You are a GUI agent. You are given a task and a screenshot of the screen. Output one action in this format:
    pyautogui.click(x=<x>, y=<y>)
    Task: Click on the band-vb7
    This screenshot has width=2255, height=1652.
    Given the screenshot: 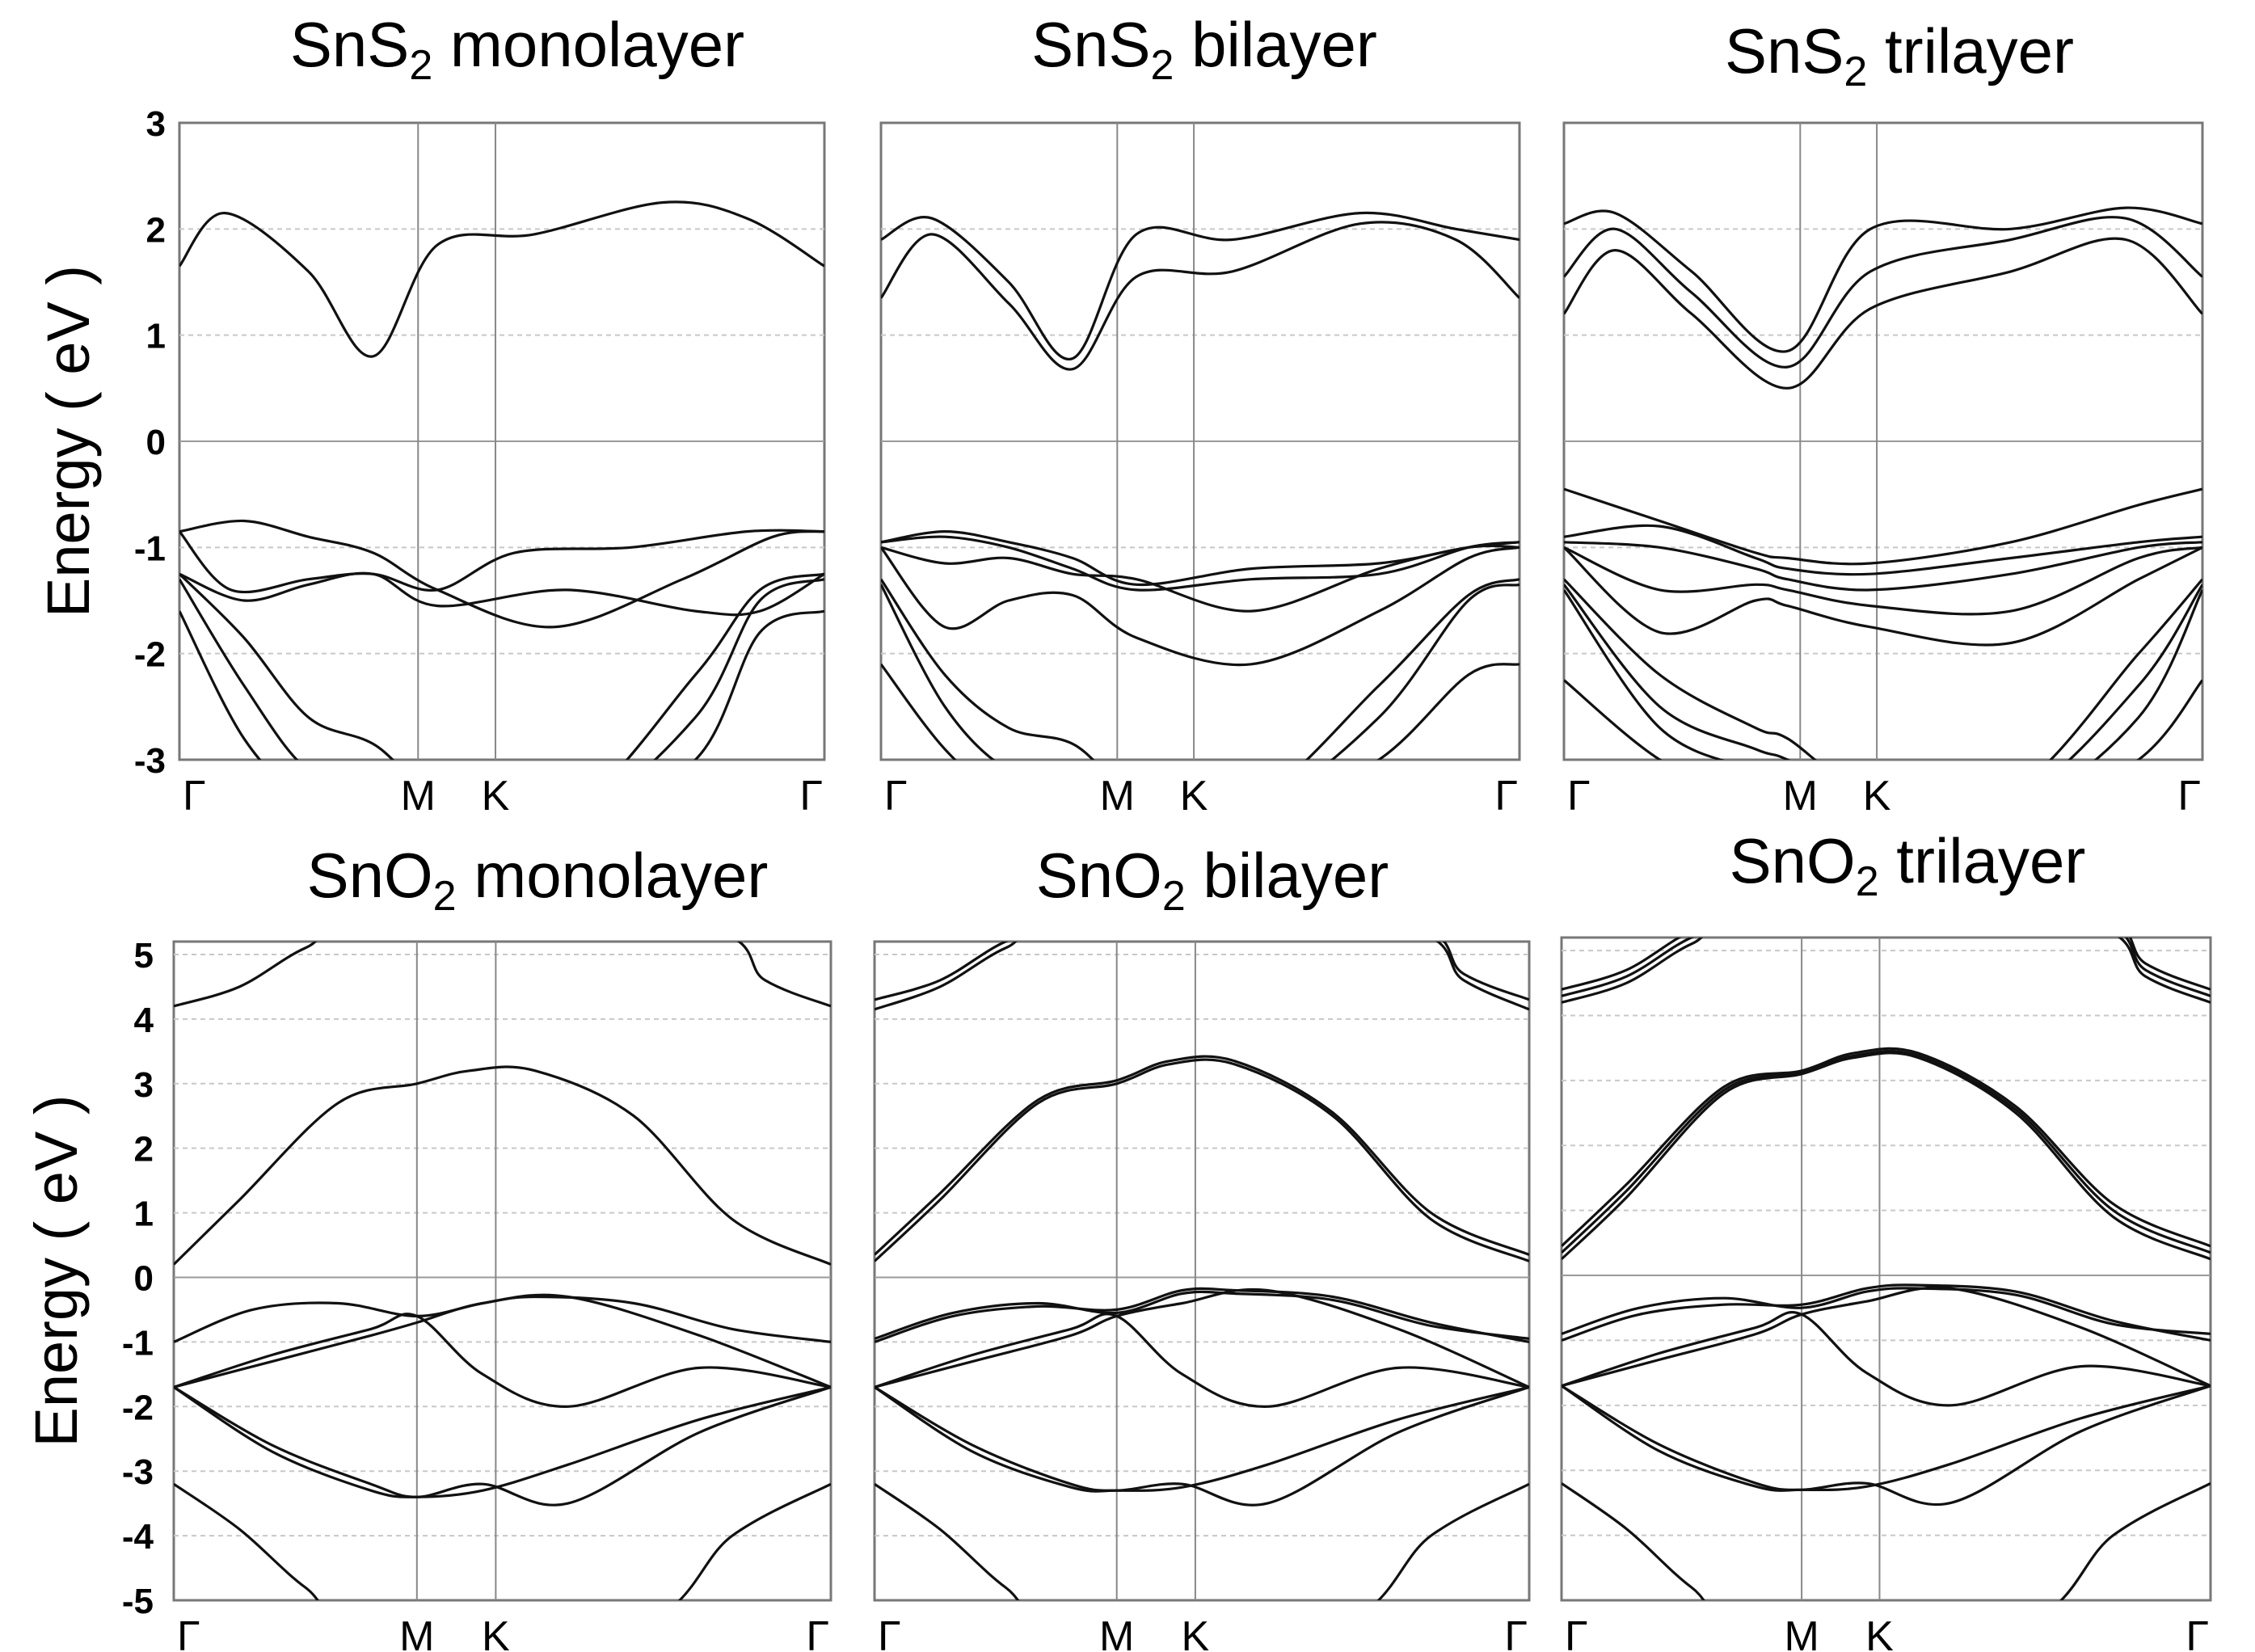 What is the action you would take?
    pyautogui.click(x=1883, y=672)
    